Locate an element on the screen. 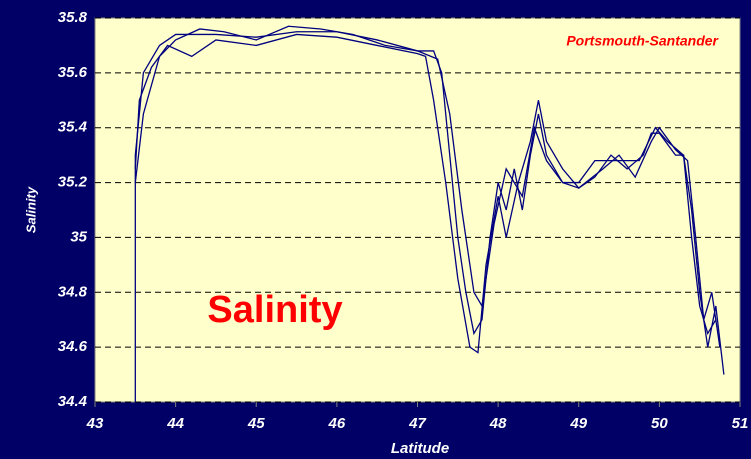 The height and width of the screenshot is (459, 751). y-tick-label: 34.8 is located at coordinates (73, 291).